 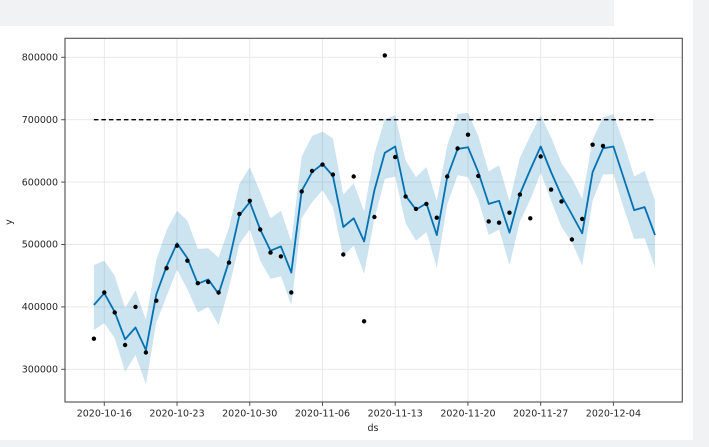 I want to click on y-tick-label: 400000, so click(x=40, y=307).